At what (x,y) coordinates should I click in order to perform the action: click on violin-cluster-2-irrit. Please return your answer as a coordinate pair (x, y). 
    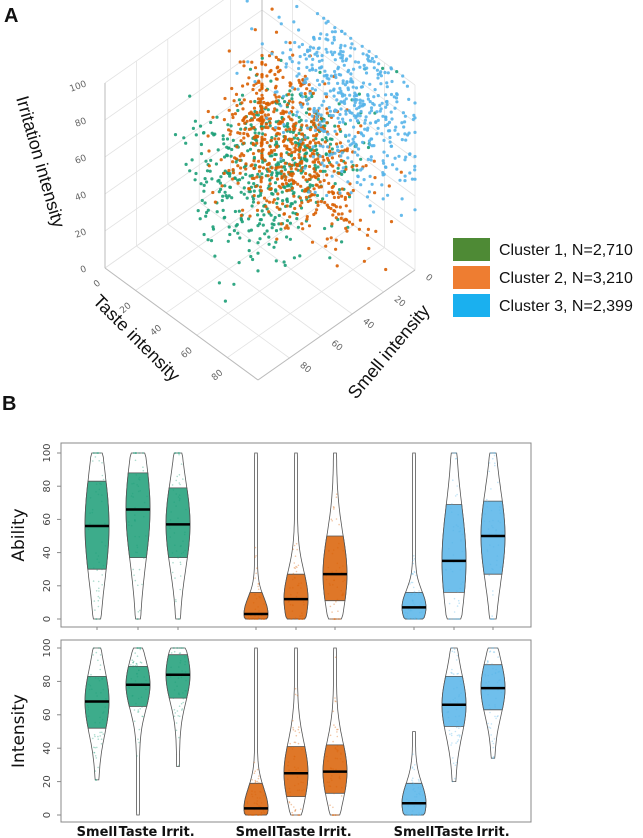
    Looking at the image, I should click on (335, 536).